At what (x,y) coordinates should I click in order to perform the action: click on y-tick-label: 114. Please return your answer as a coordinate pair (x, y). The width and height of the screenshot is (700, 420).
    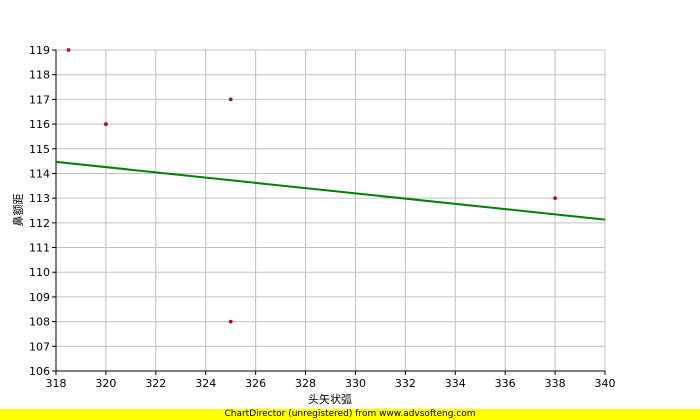
    Looking at the image, I should click on (39, 173).